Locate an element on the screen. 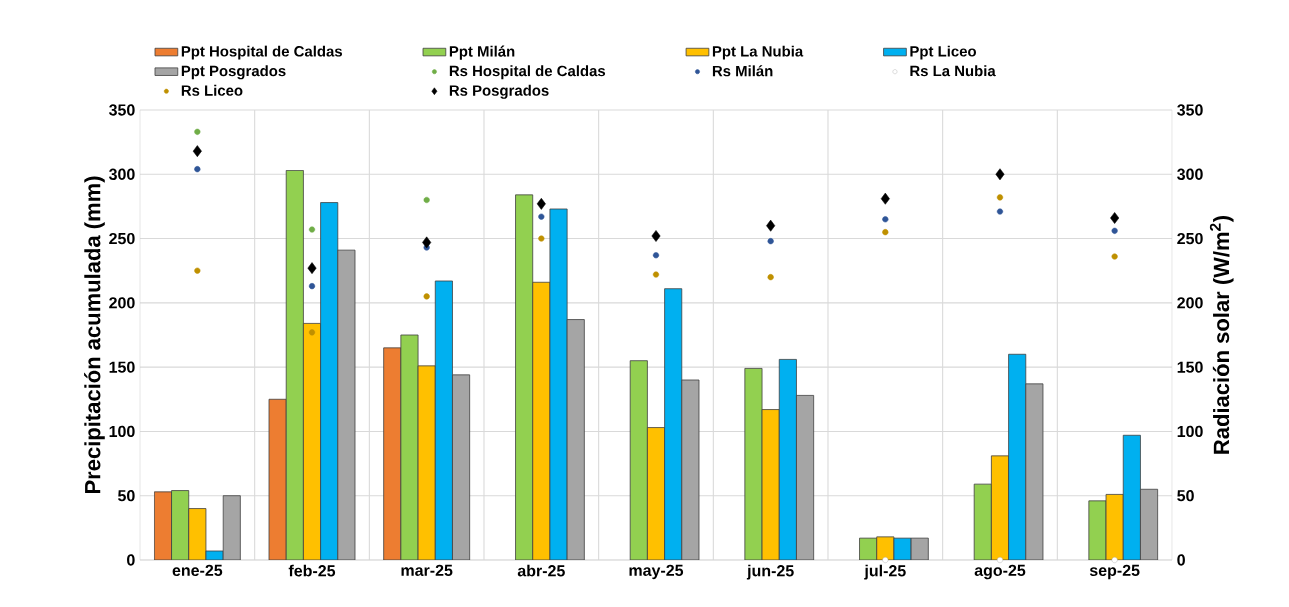 The width and height of the screenshot is (1289, 607). y2-tick-label: 0 is located at coordinates (1181, 560).